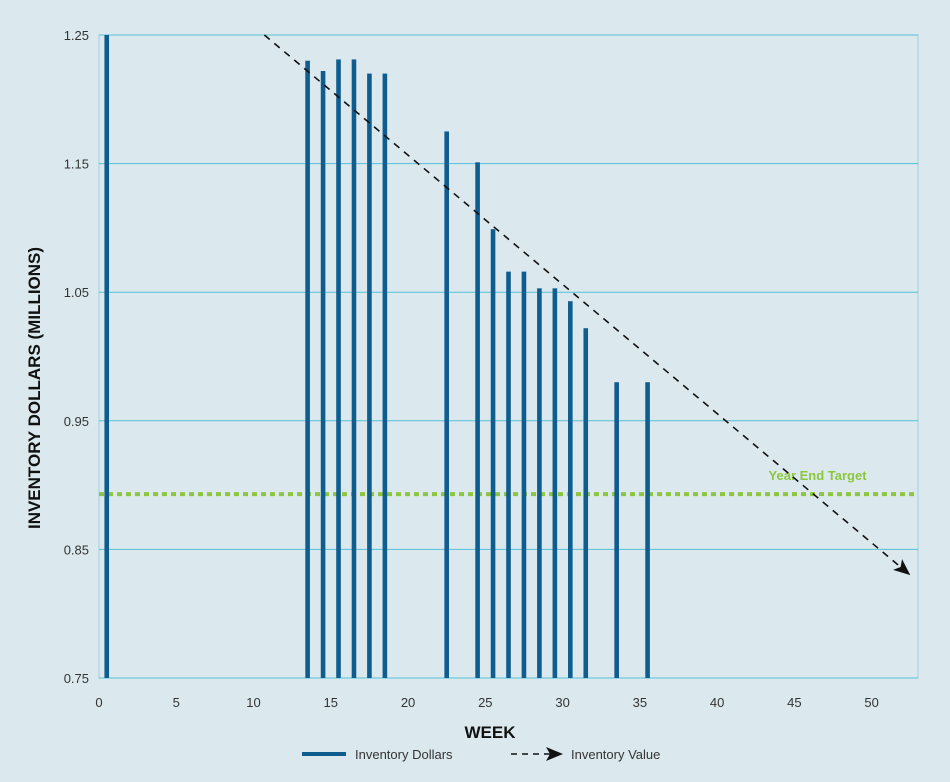 The image size is (950, 782). I want to click on x-tick-label: 35, so click(640, 702).